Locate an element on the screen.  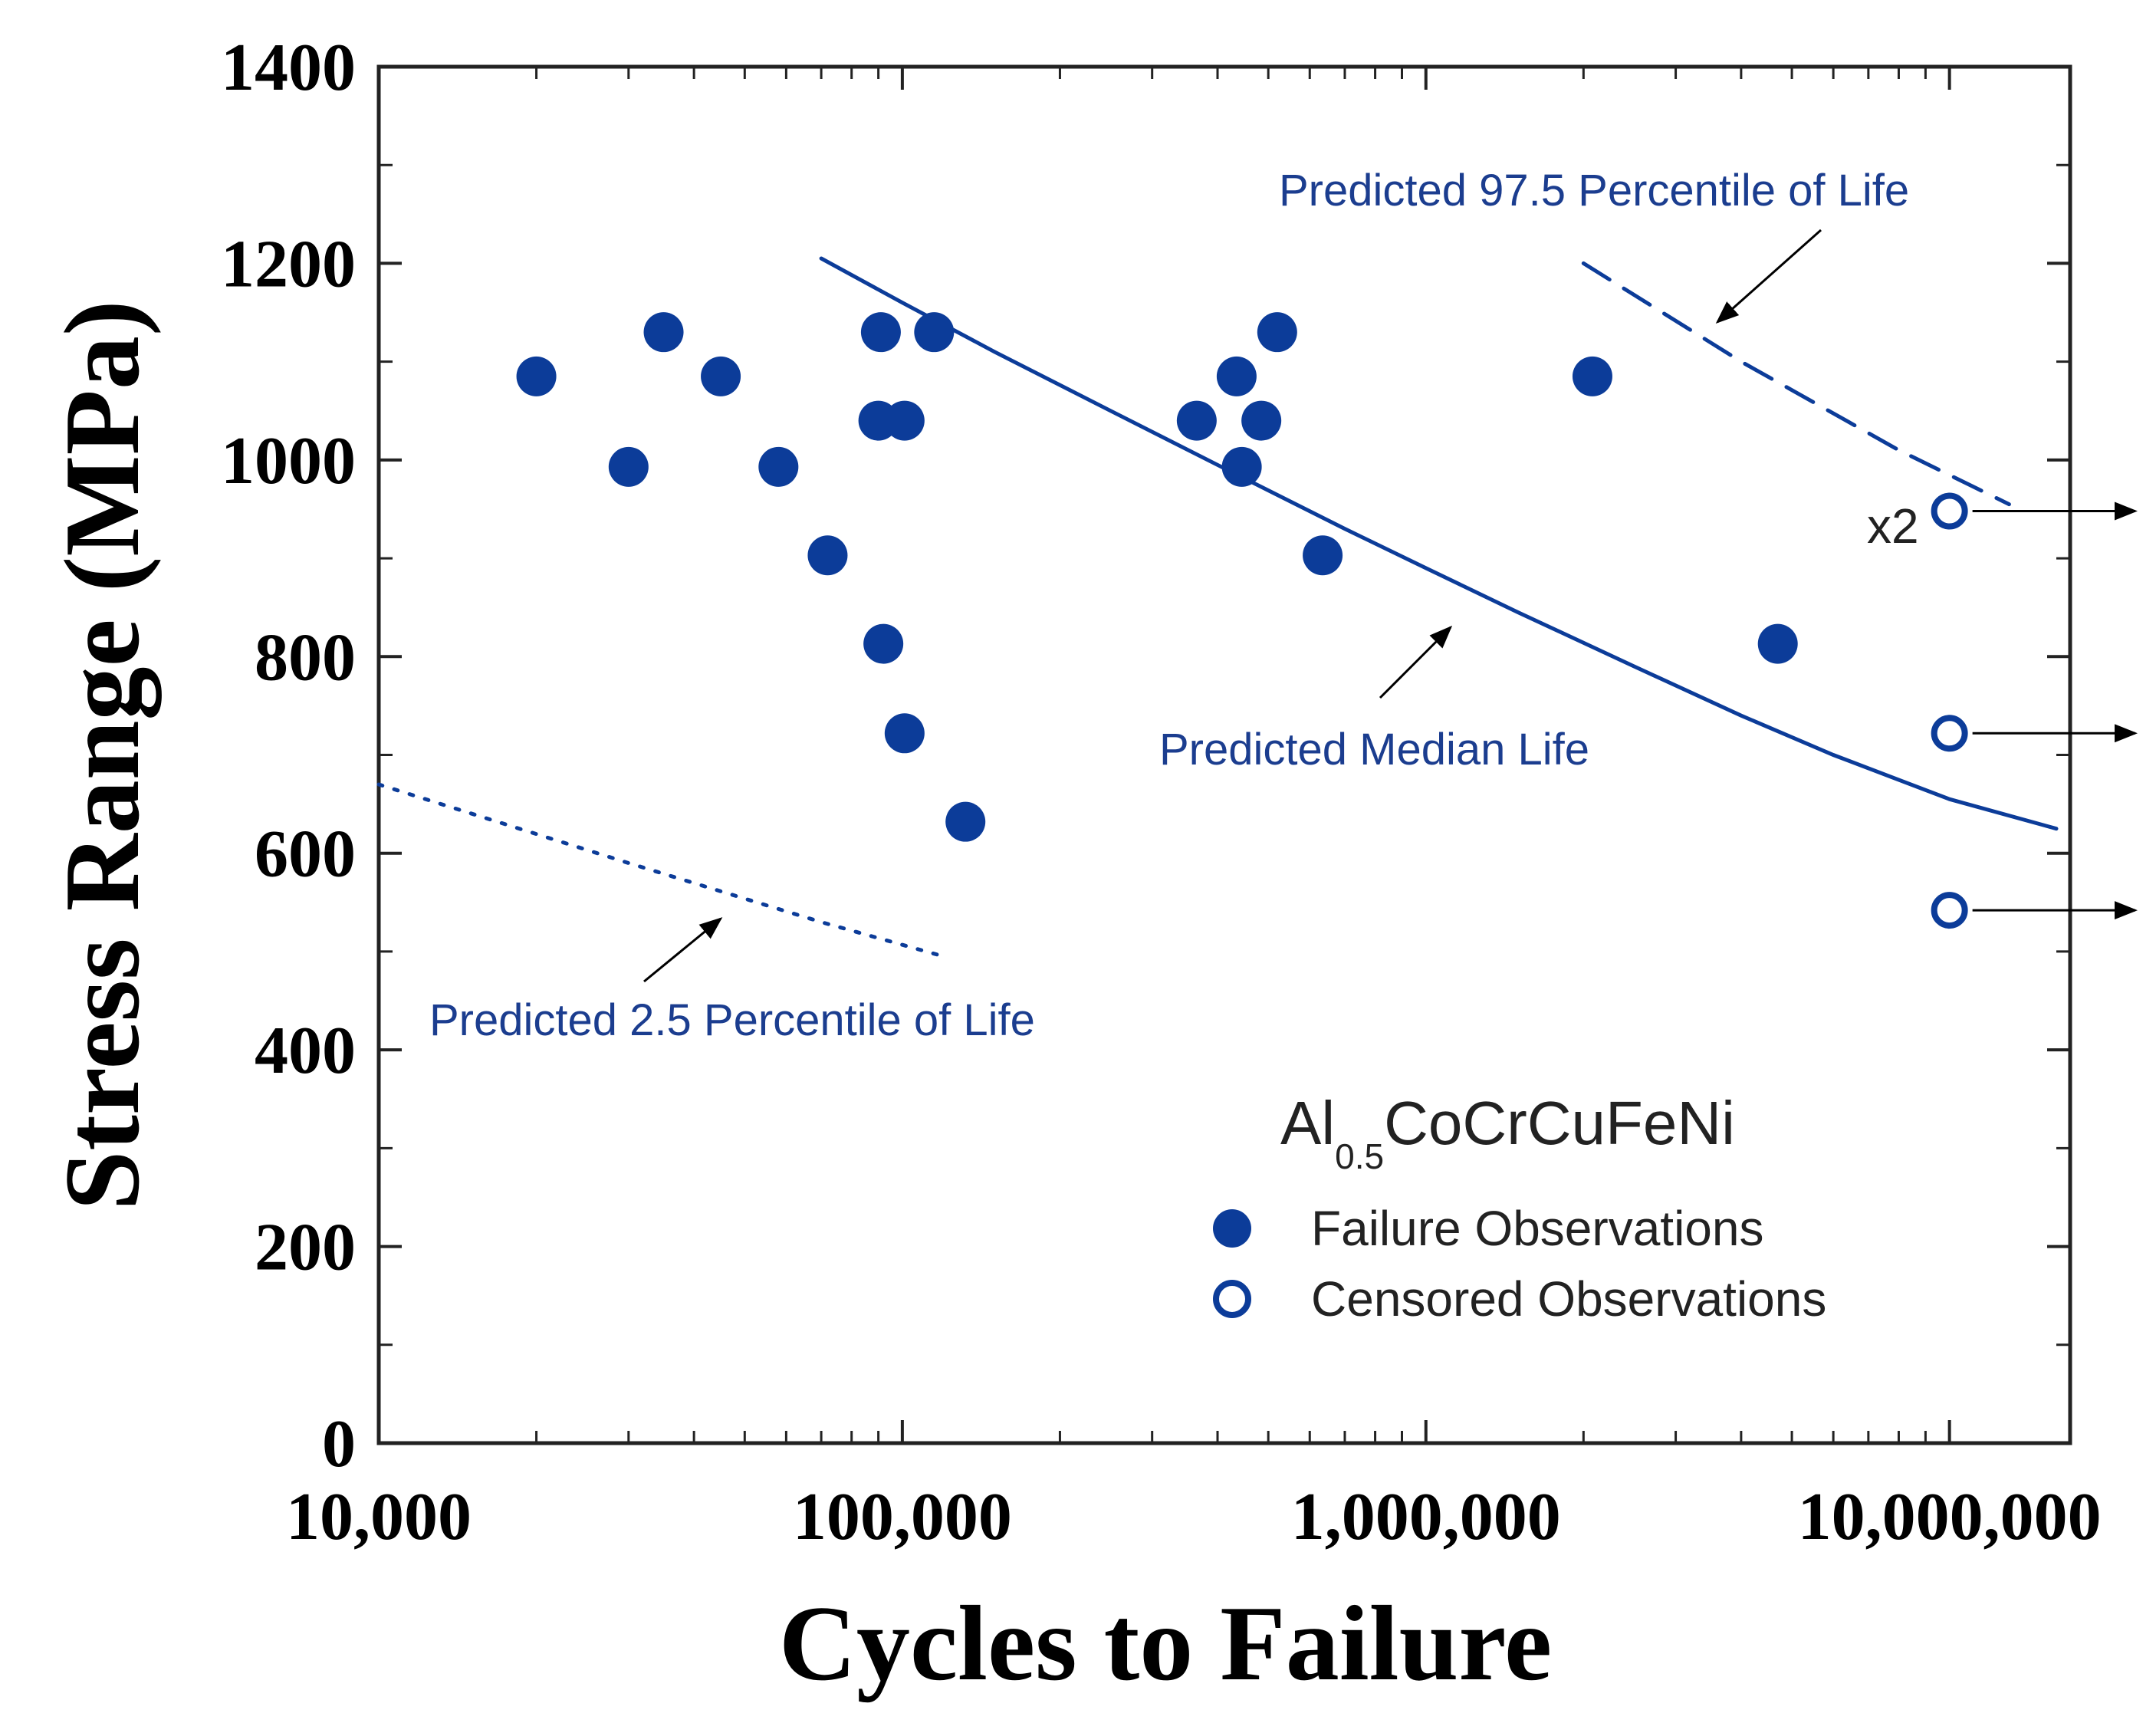
p25-life-curve is located at coordinates (661, 870).